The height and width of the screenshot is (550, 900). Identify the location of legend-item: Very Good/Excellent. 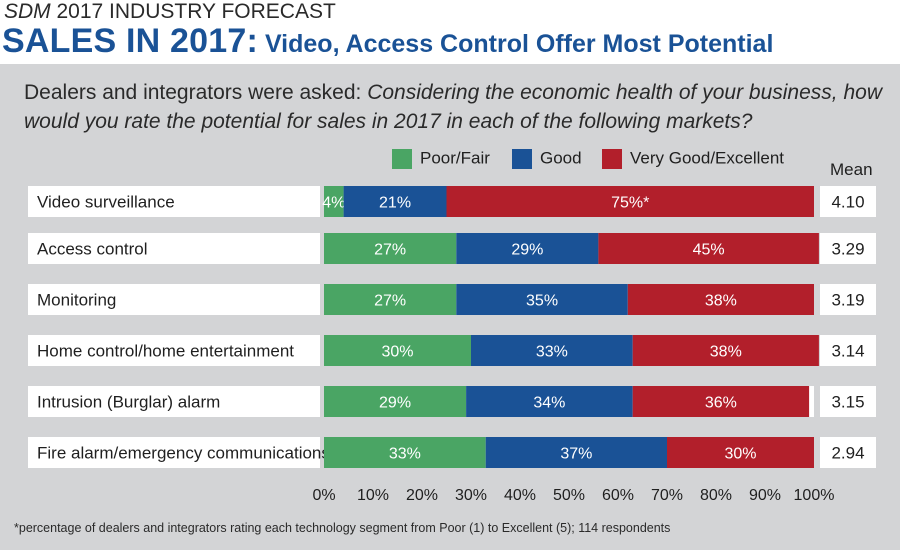
(693, 159).